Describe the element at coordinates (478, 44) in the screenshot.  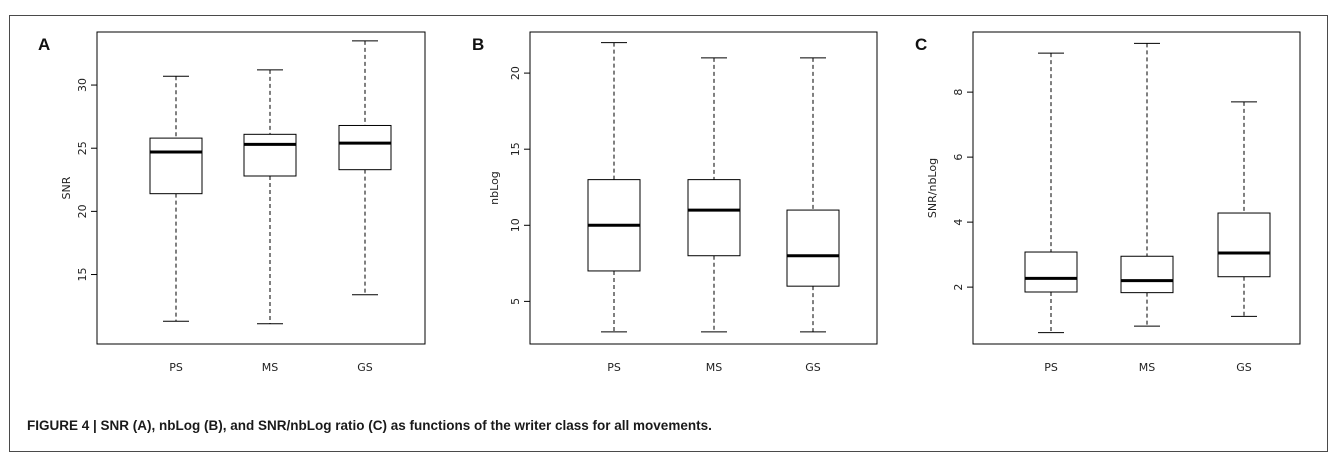
I see `panel-letter: B` at that location.